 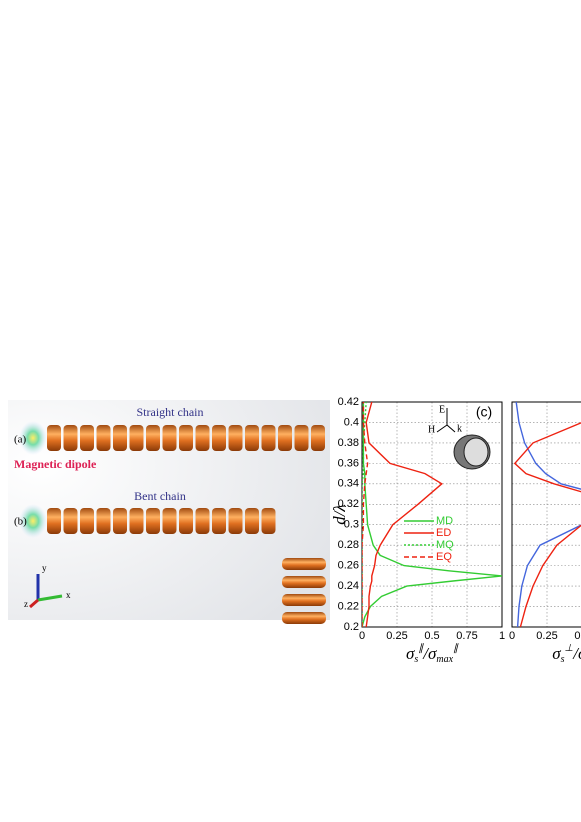 What do you see at coordinates (348, 504) in the screenshot?
I see `y-tick-label: 0.32` at bounding box center [348, 504].